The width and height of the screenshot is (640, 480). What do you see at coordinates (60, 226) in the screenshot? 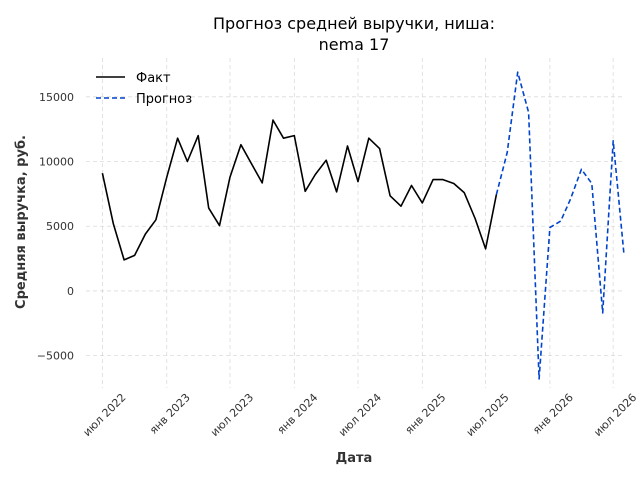
I see `y-tick-label: 5000` at bounding box center [60, 226].